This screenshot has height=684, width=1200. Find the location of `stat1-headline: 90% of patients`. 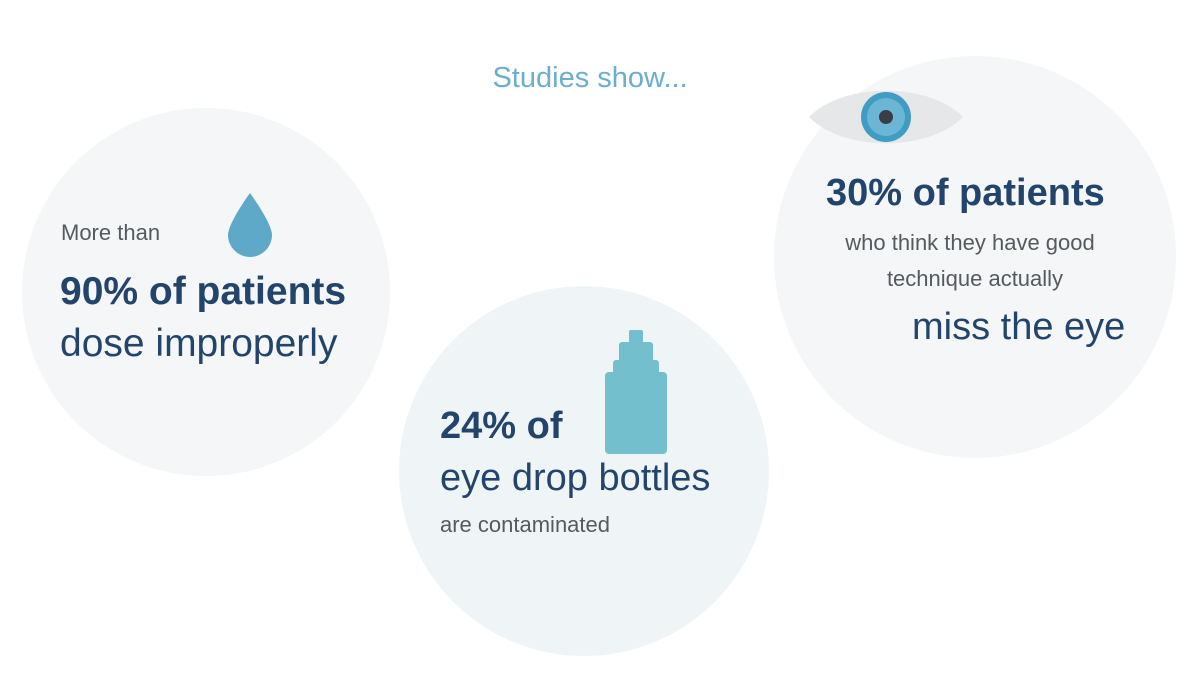

stat1-headline: 90% of patients is located at coordinates (203, 291).